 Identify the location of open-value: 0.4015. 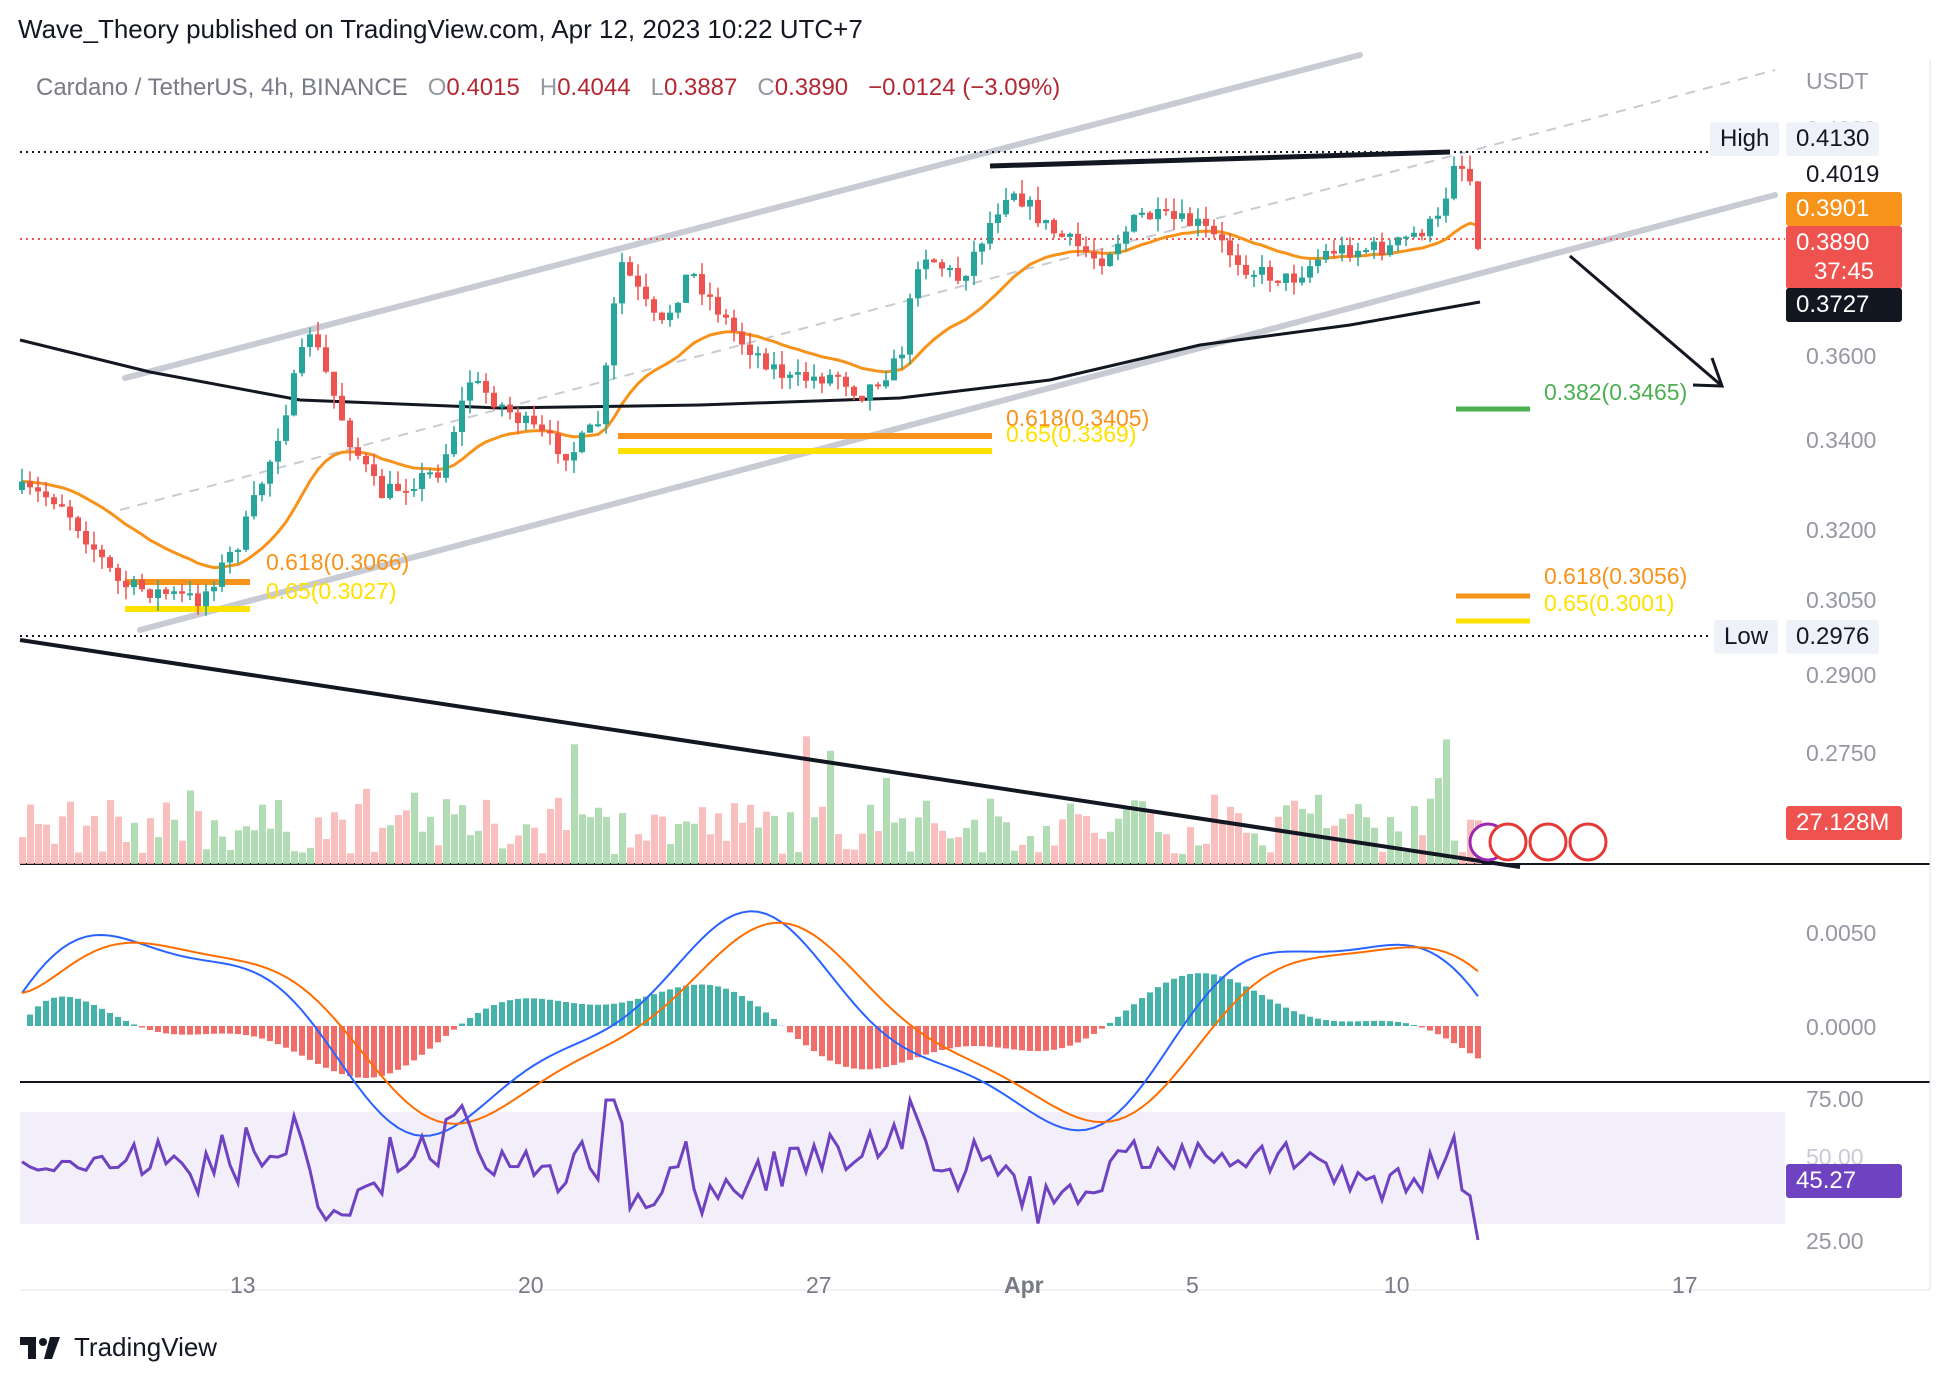
(483, 87).